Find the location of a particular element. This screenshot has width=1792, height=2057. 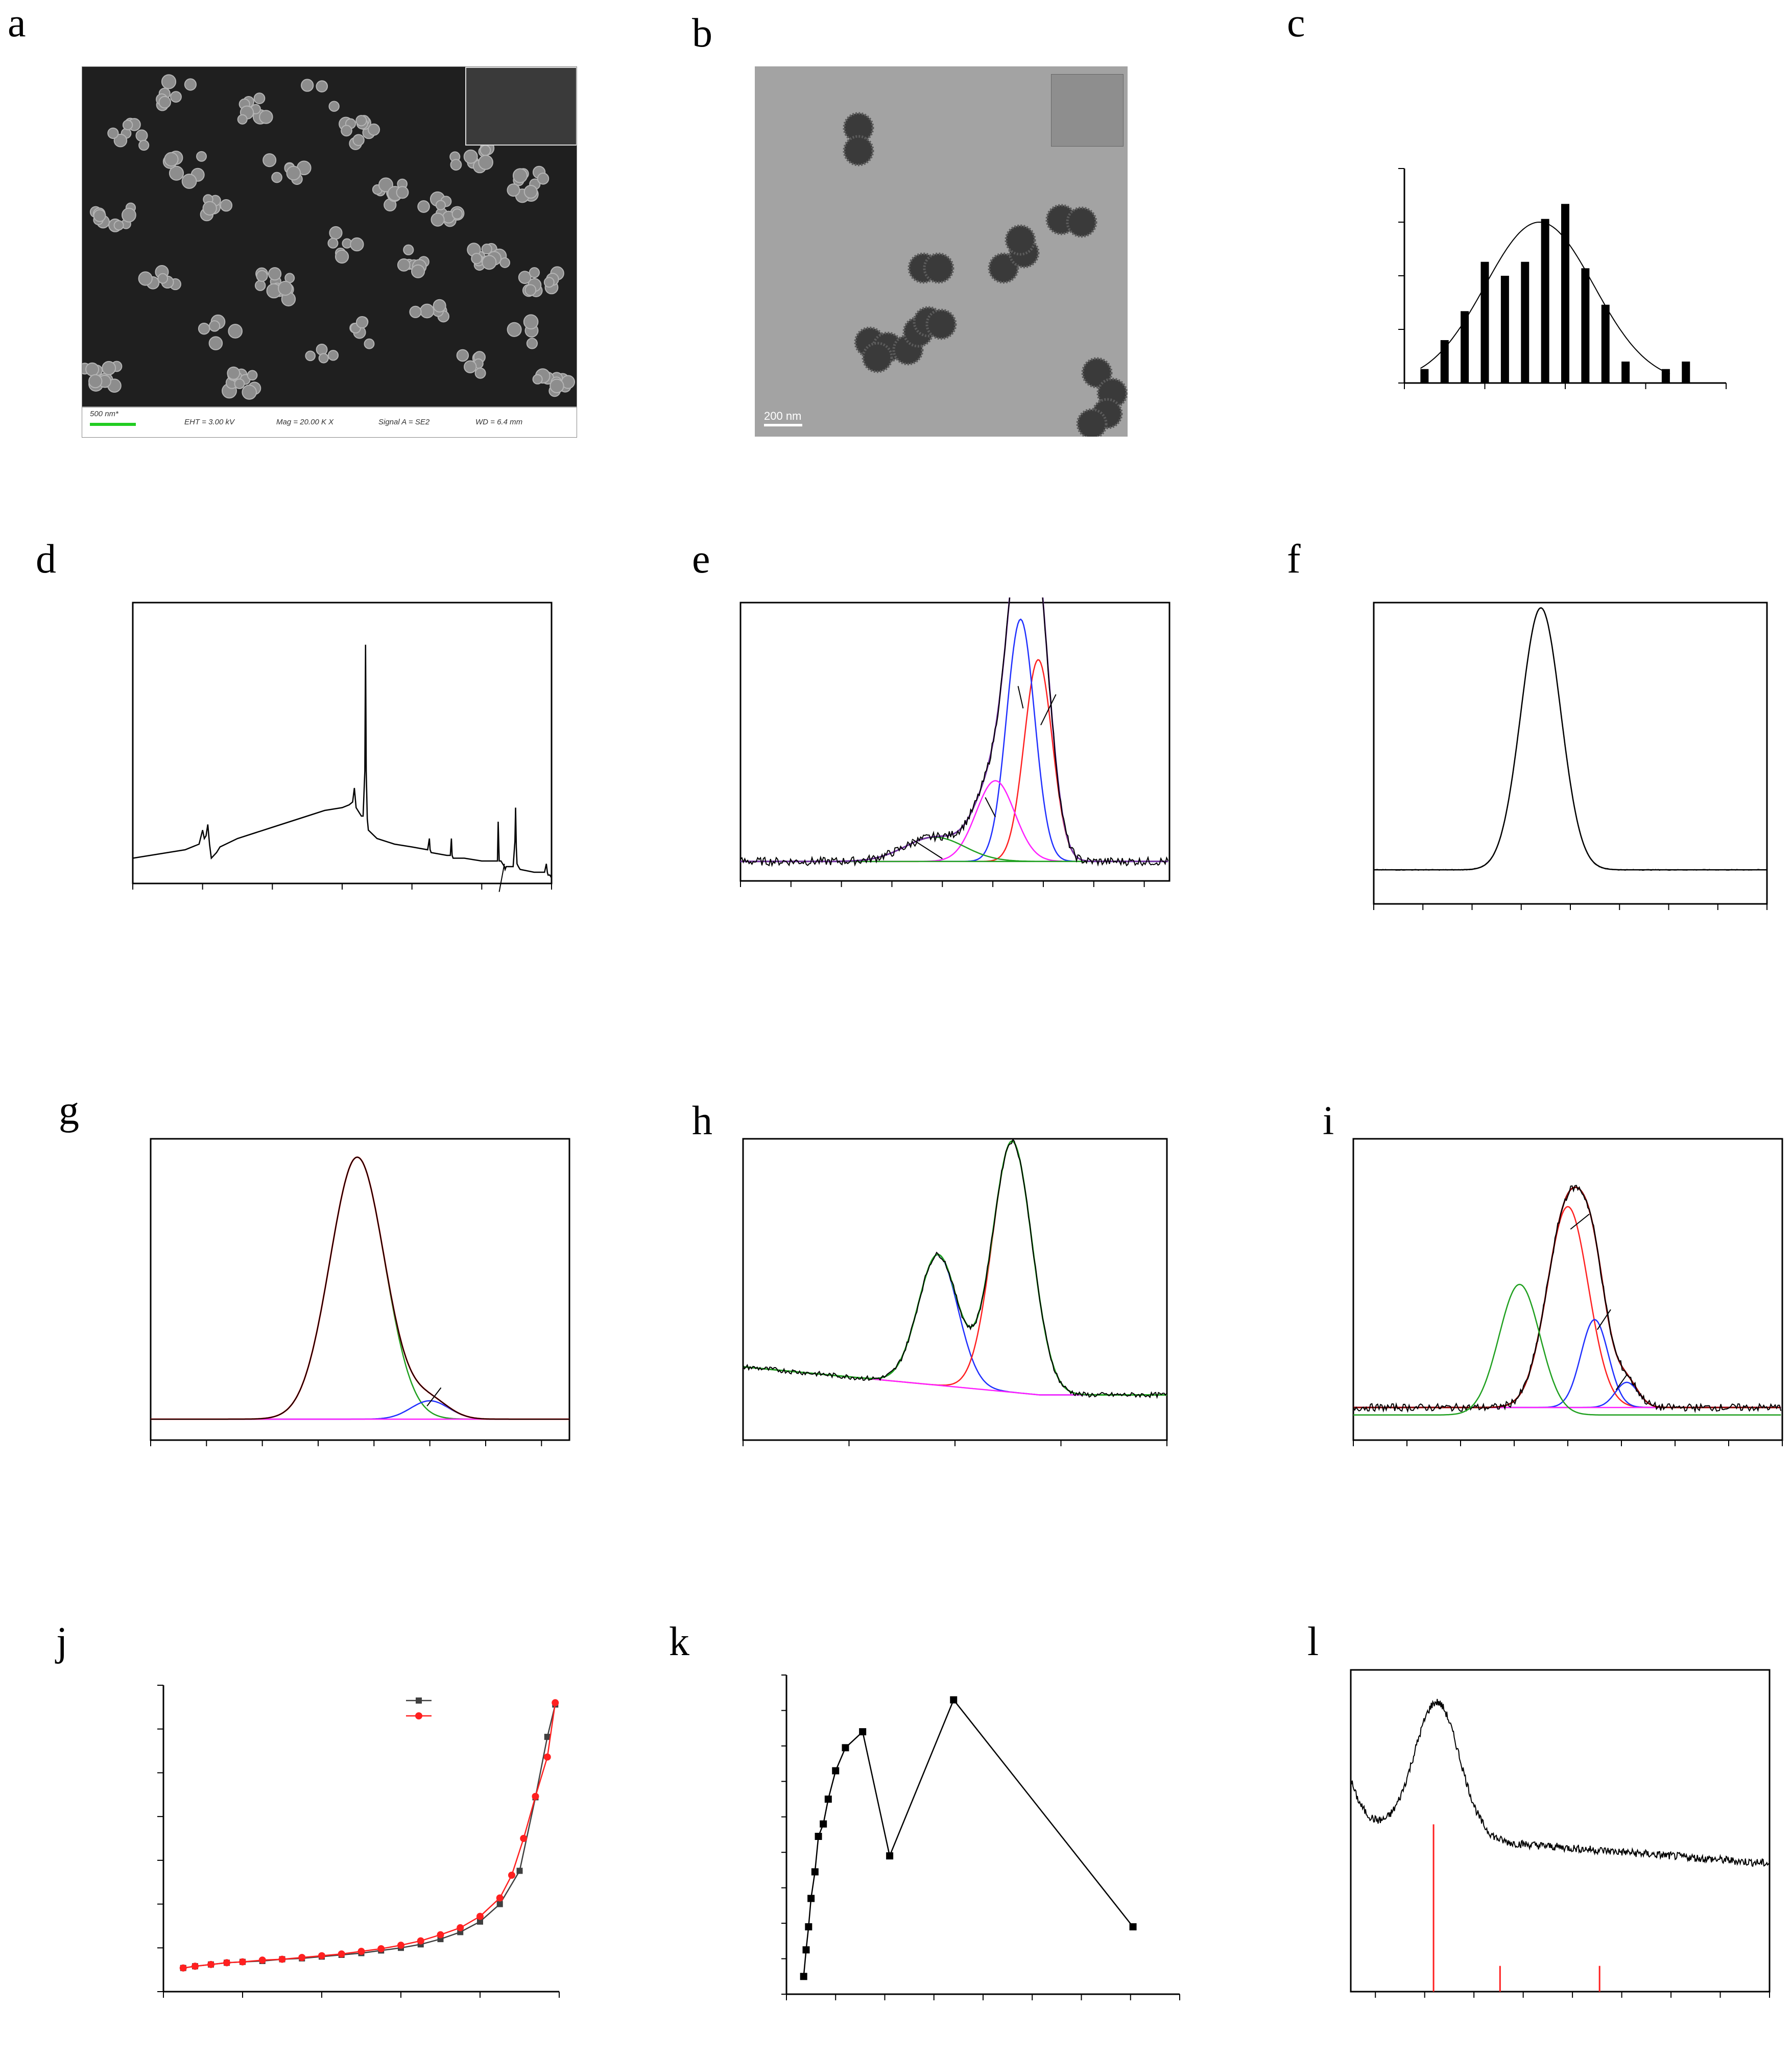

chart-k is located at coordinates (980, 1838).